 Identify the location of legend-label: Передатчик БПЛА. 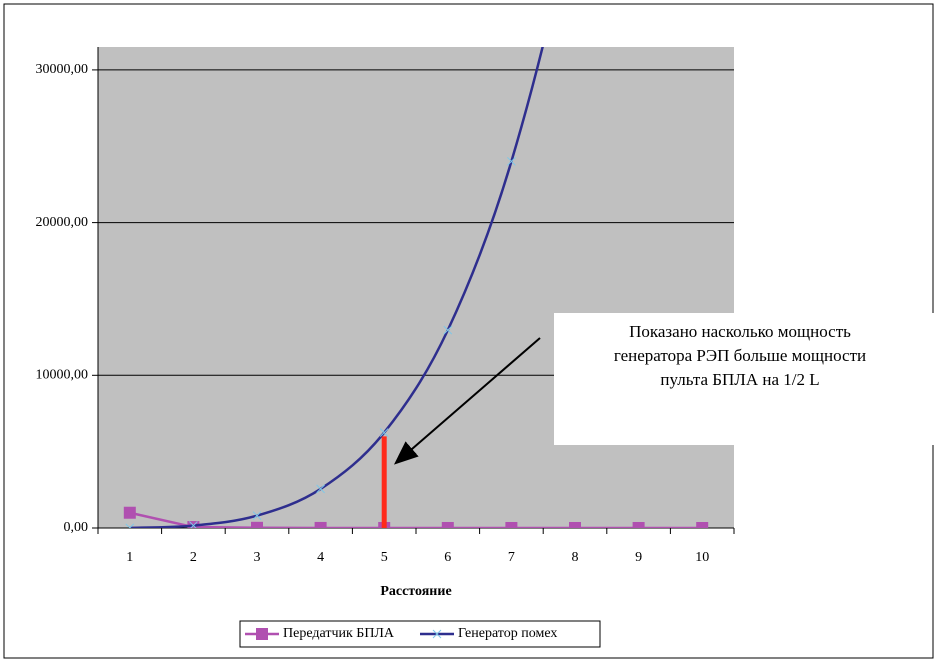
(339, 633).